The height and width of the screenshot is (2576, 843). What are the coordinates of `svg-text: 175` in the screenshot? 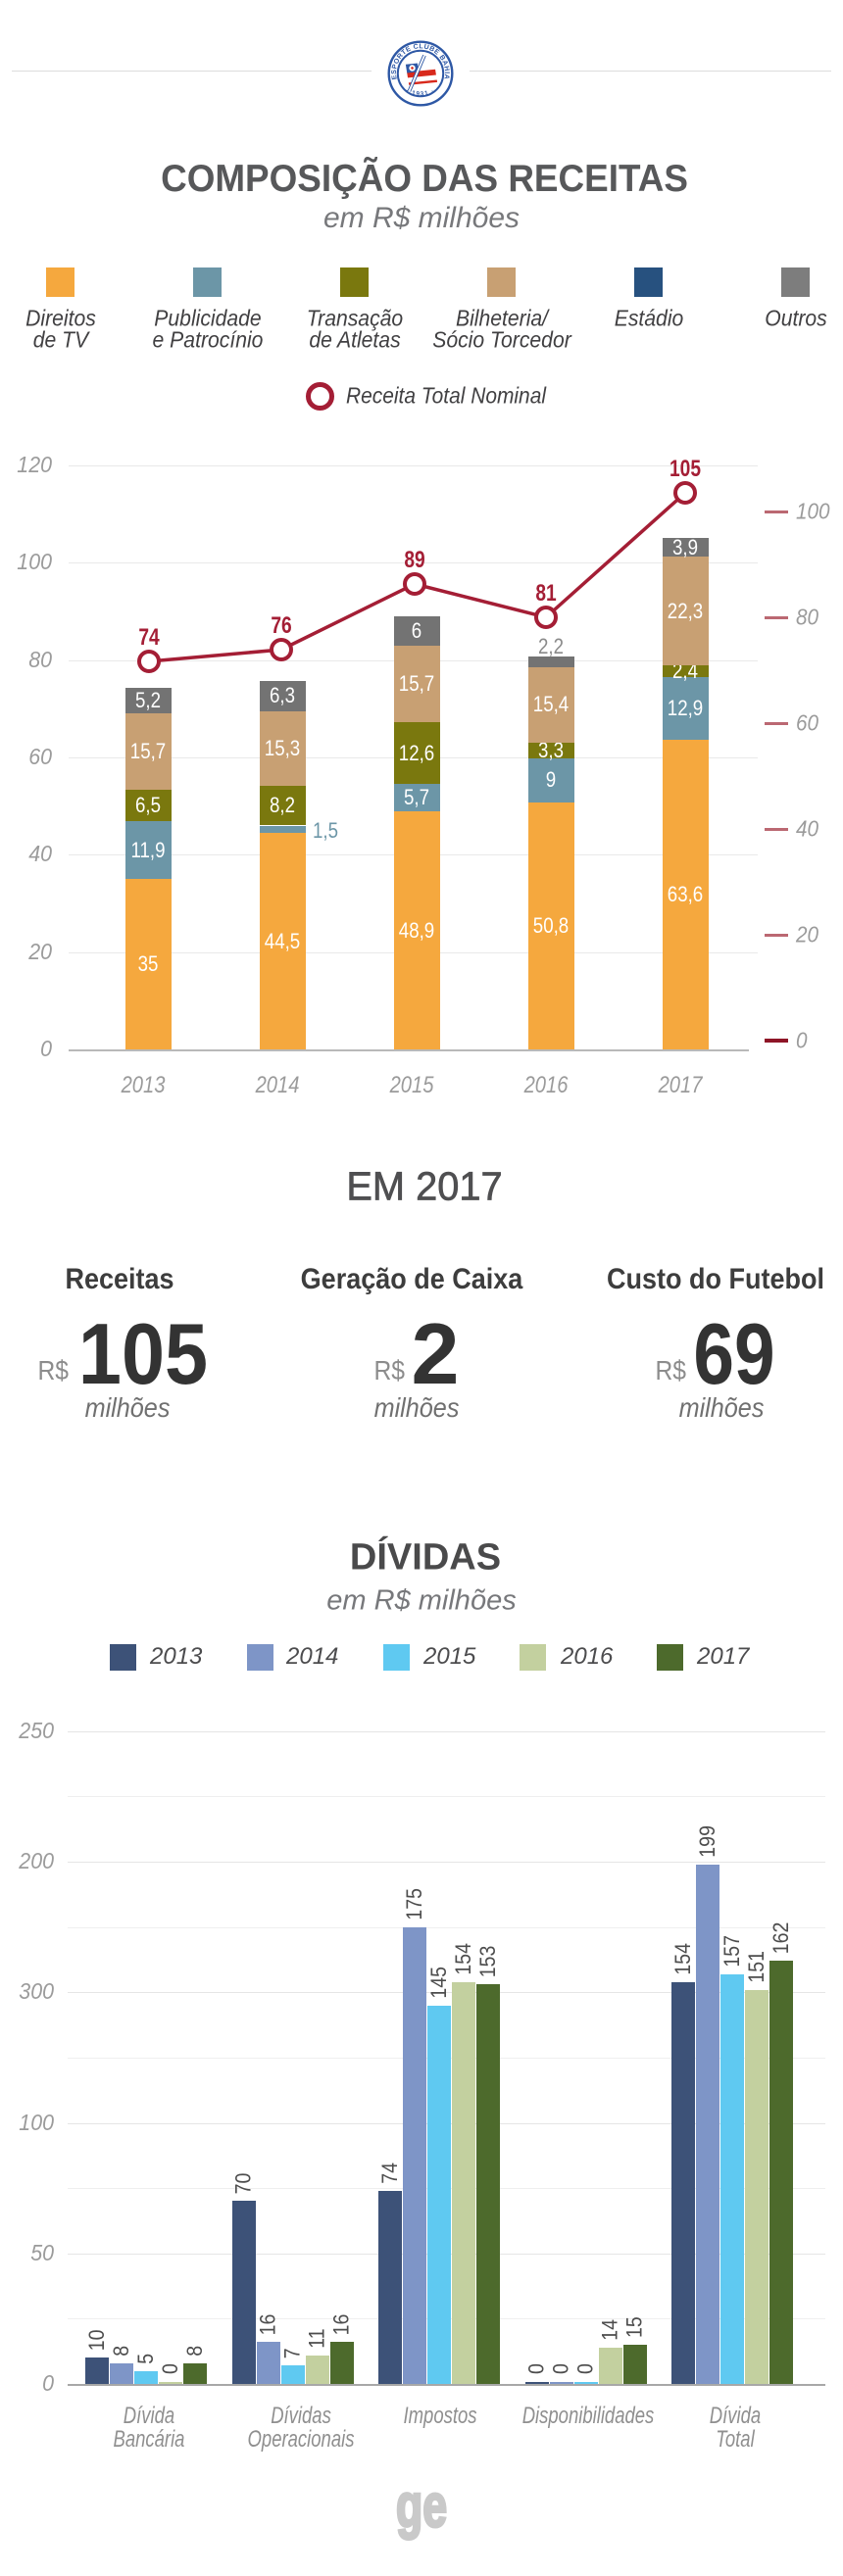 It's located at (415, 1904).